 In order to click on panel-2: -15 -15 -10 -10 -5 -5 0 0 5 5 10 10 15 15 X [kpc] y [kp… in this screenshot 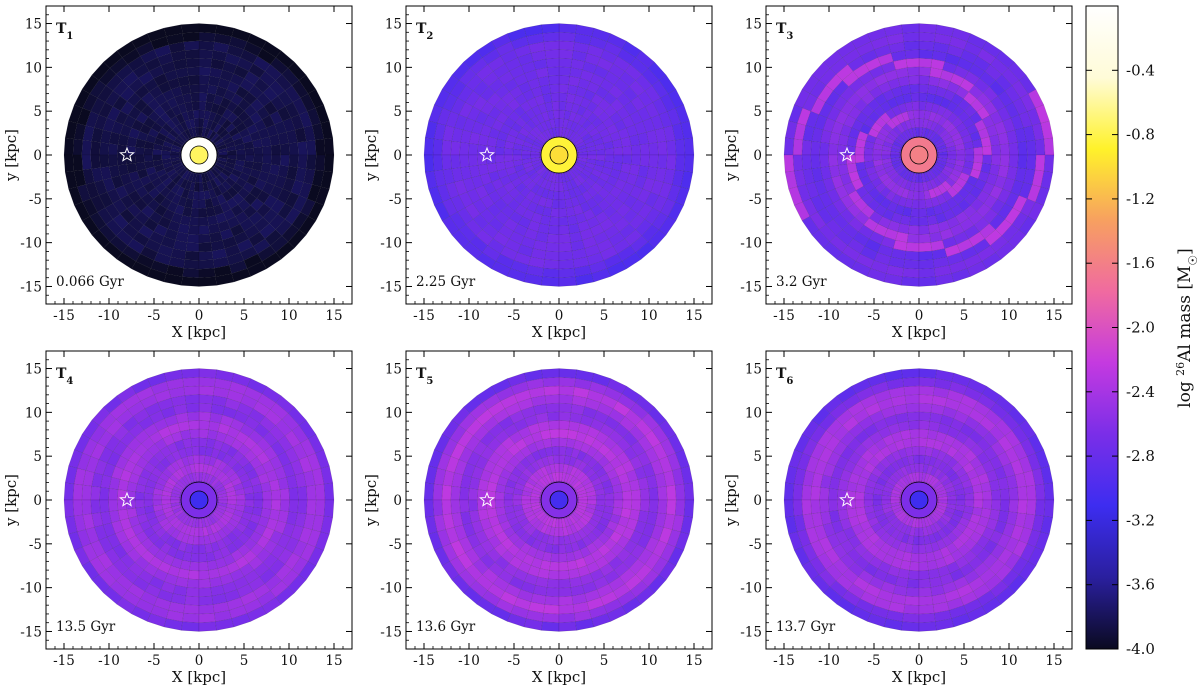, I will do `click(537, 173)`.